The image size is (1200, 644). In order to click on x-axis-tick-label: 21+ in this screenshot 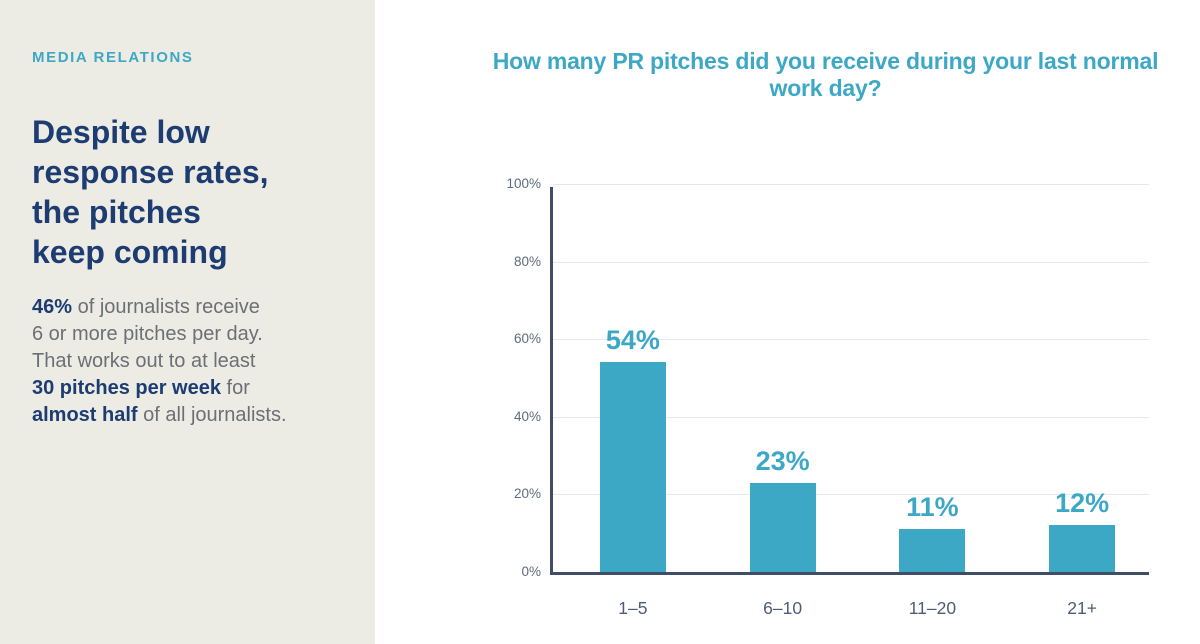, I will do `click(1082, 608)`.